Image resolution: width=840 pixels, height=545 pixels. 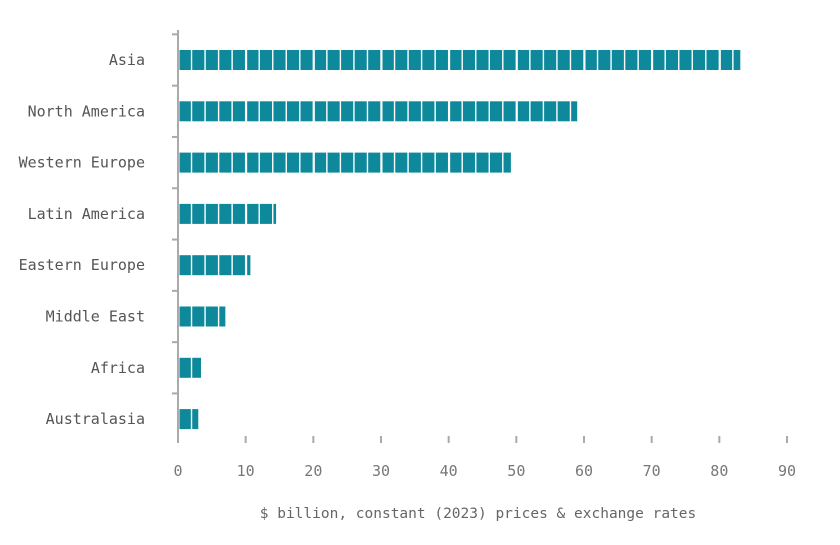 What do you see at coordinates (86, 214) in the screenshot?
I see `category-label: Latin America` at bounding box center [86, 214].